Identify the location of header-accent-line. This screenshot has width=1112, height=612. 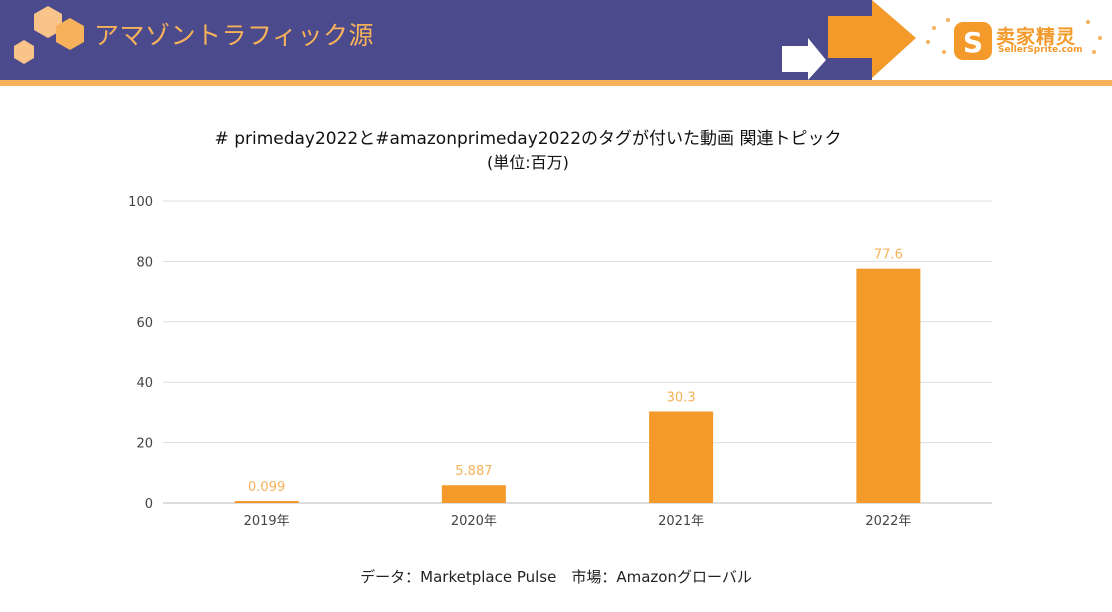
(556, 83).